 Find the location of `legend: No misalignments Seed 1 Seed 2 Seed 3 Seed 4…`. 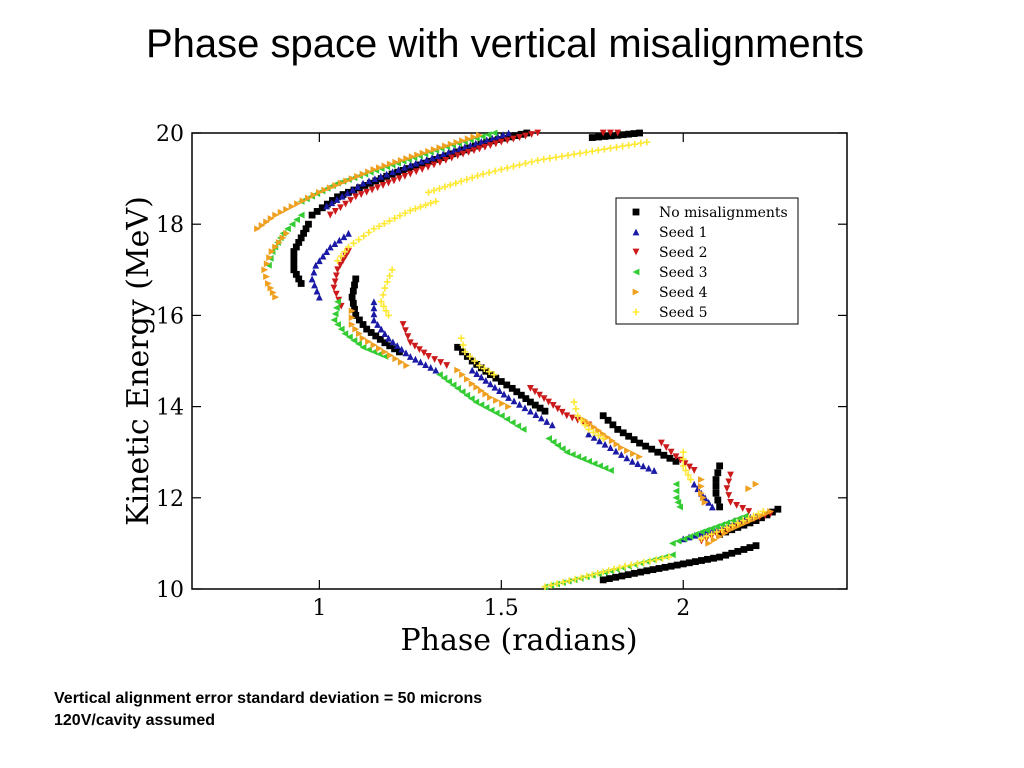

legend: No misalignments Seed 1 Seed 2 Seed 3 Seed 4… is located at coordinates (707, 261).